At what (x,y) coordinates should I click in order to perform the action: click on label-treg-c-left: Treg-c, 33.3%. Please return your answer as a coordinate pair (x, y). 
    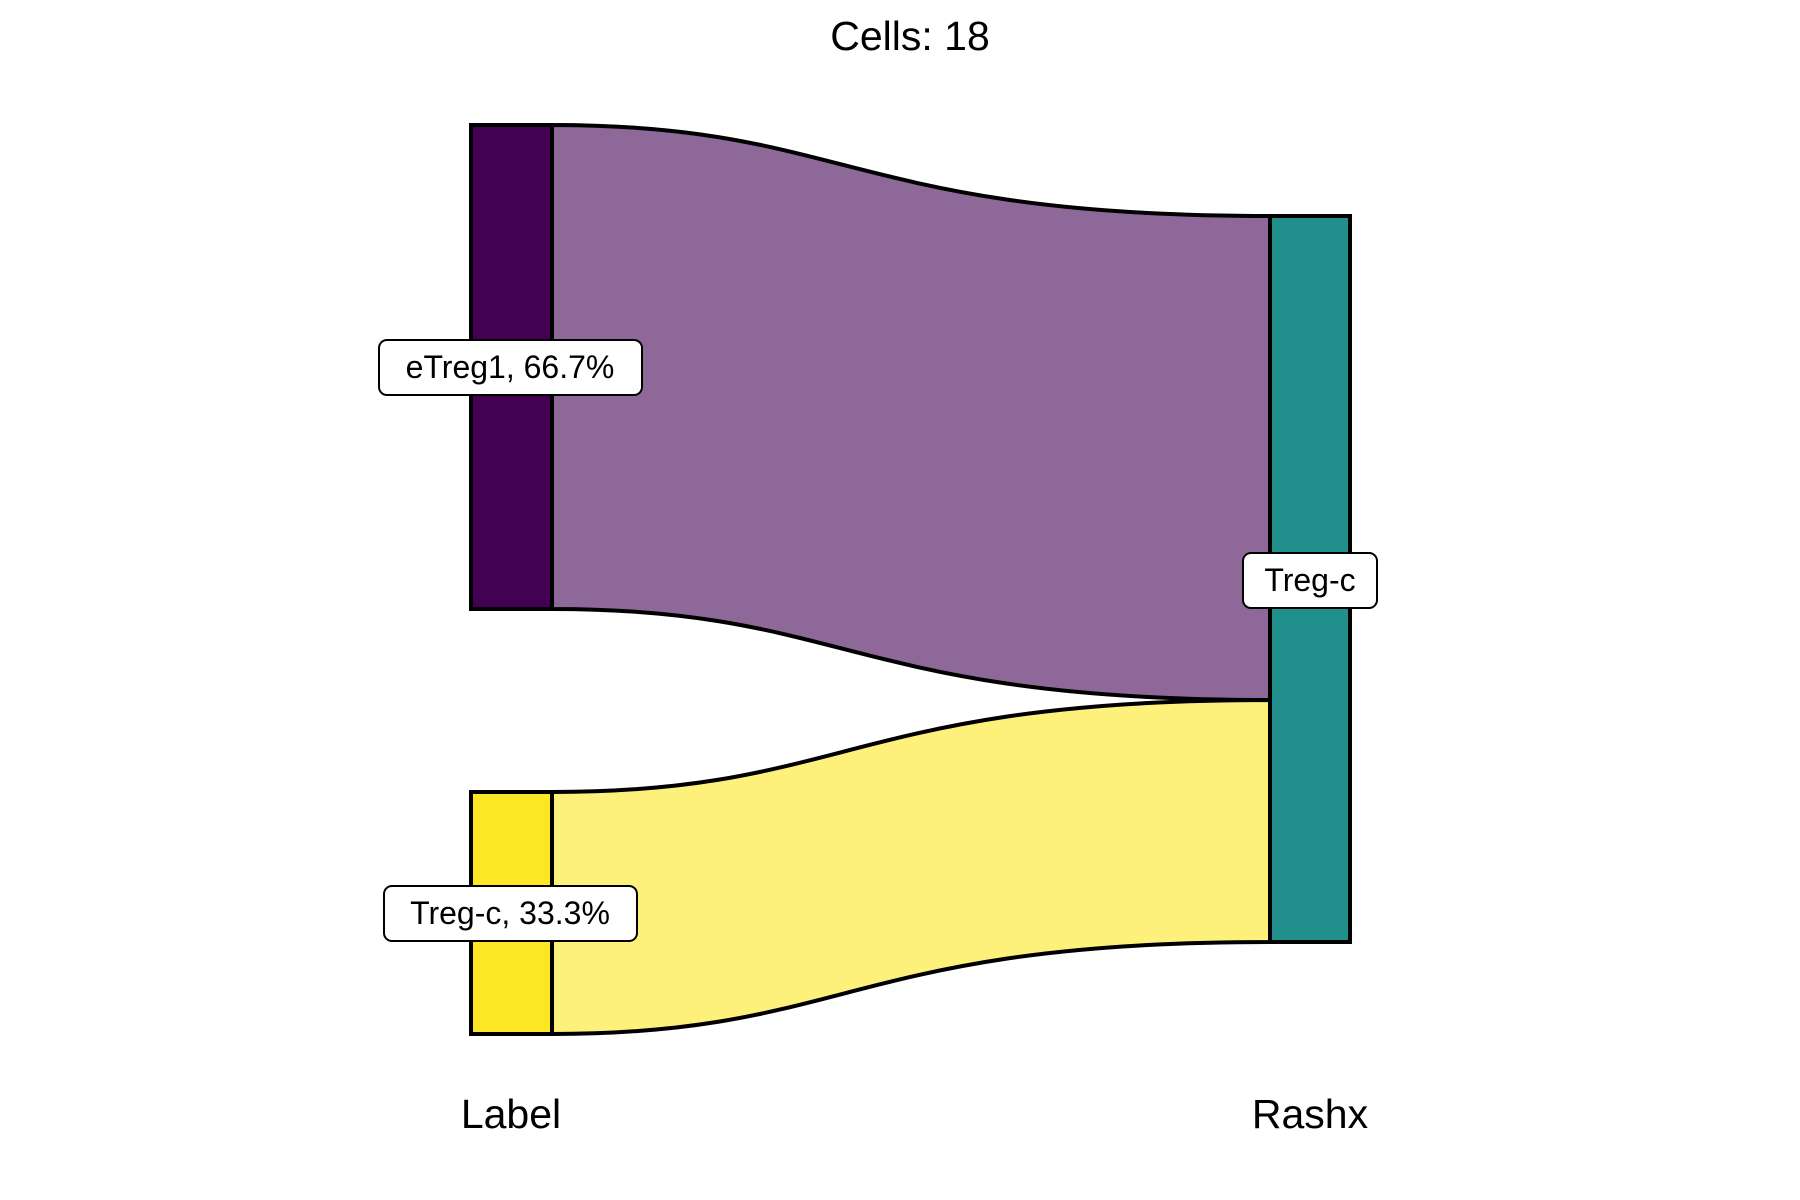
    Looking at the image, I should click on (510, 913).